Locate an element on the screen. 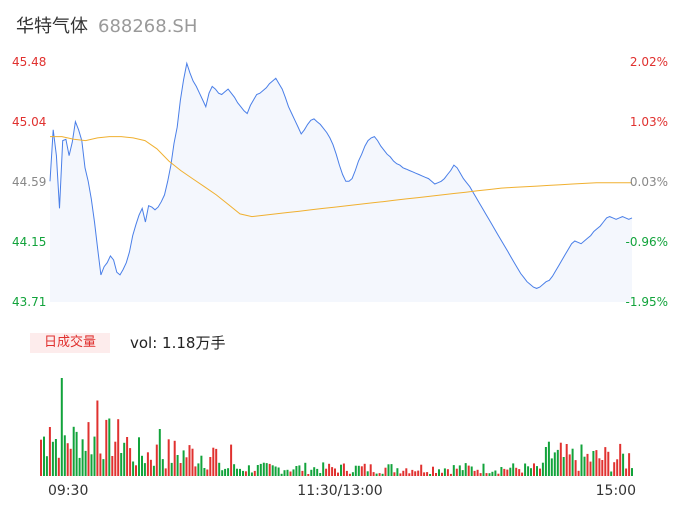  stock-code: 688268.SH is located at coordinates (148, 26).